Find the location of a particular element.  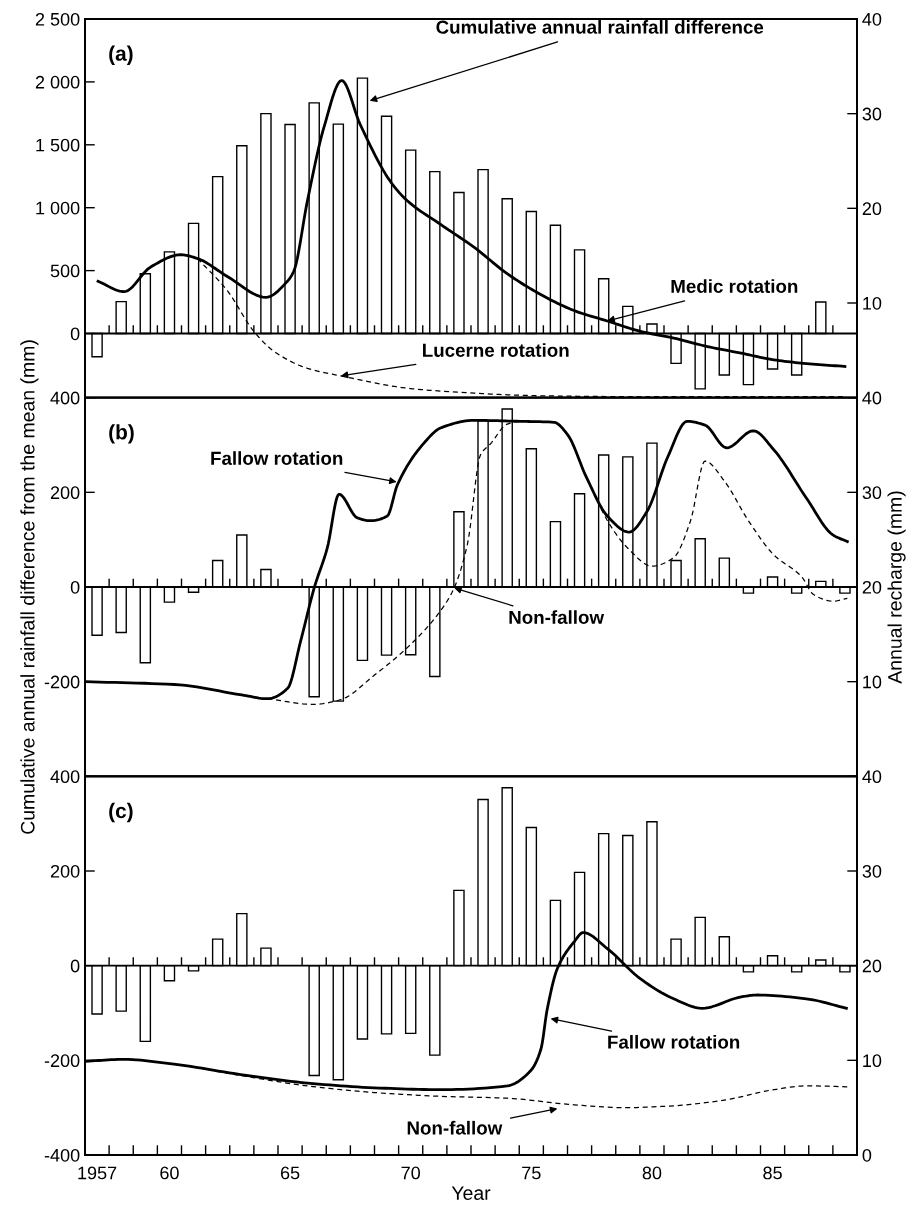

annotation: (c) is located at coordinates (121, 812).